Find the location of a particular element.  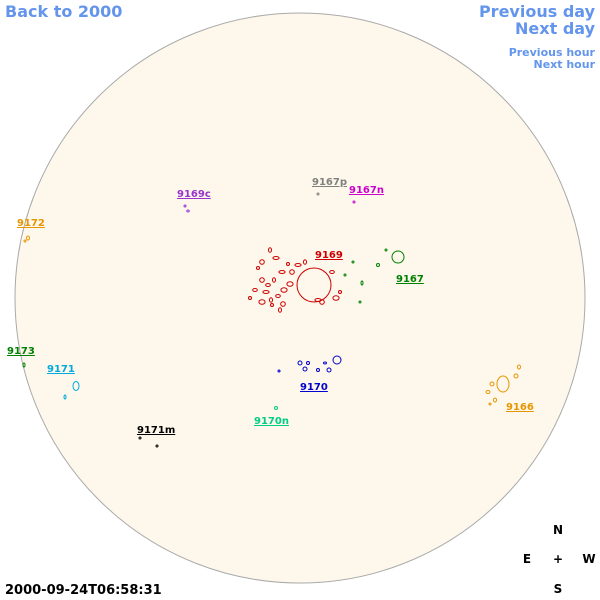

back-link: Back to 2000 is located at coordinates (63, 11).